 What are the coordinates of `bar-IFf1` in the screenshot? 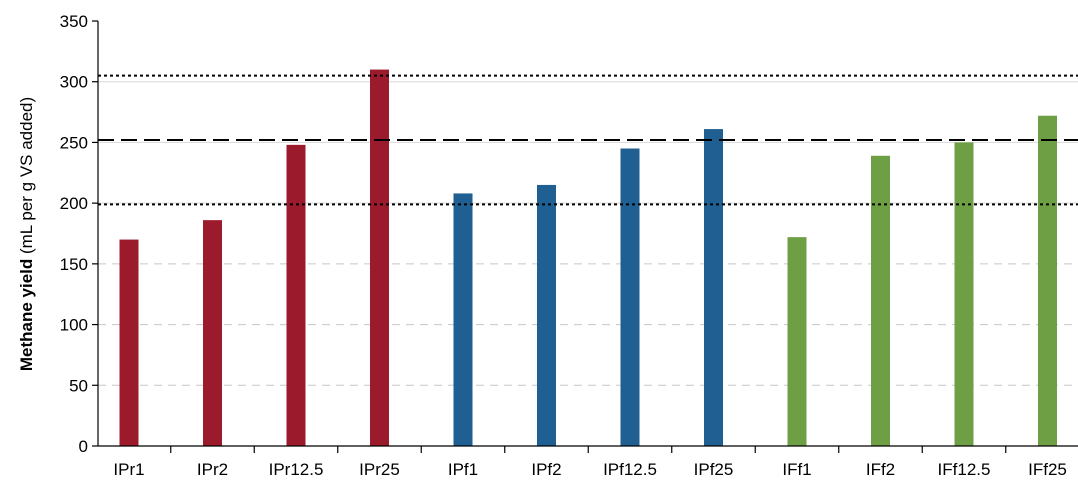 It's located at (797, 341).